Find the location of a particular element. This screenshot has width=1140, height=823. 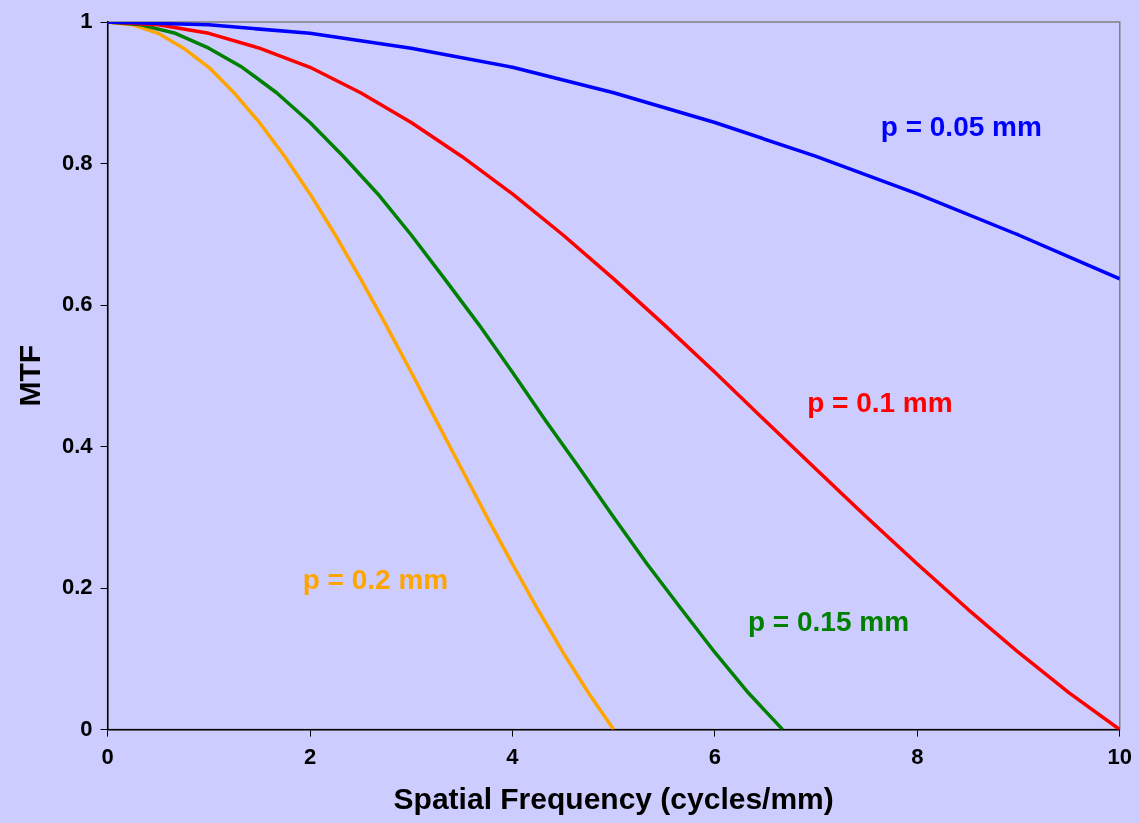

y-tick-label: 0.8 is located at coordinates (77, 162).